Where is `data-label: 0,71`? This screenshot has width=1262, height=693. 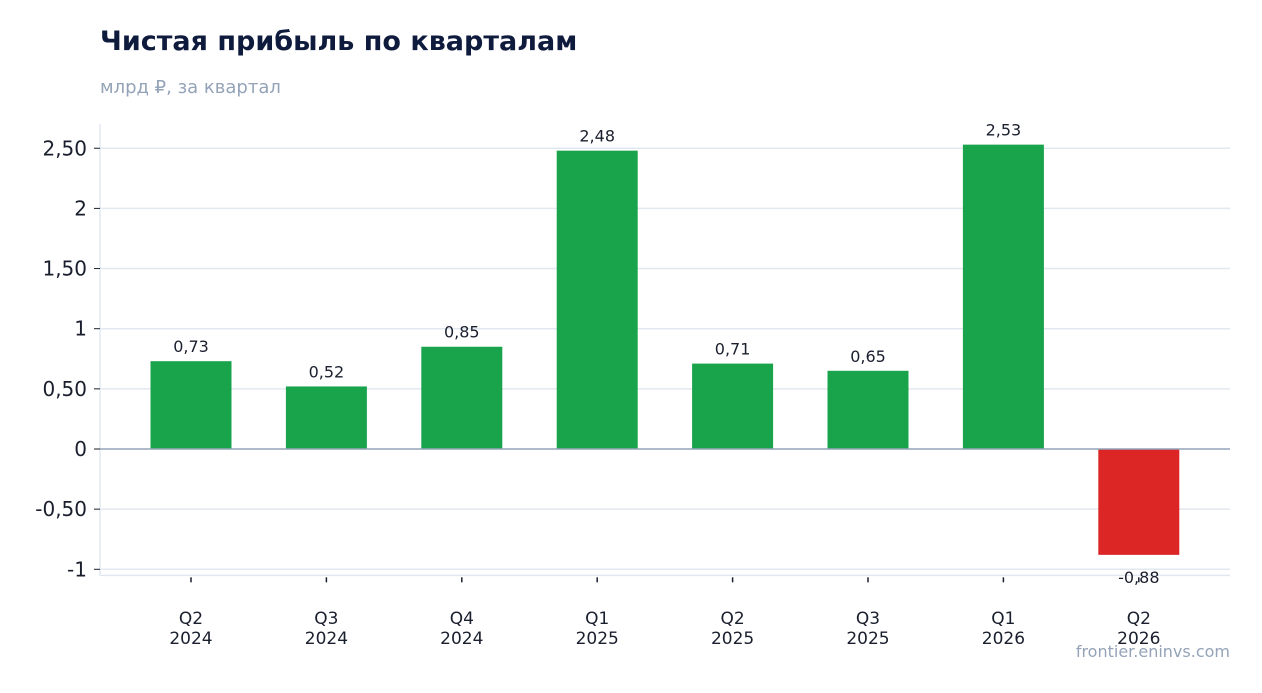
data-label: 0,71 is located at coordinates (733, 349).